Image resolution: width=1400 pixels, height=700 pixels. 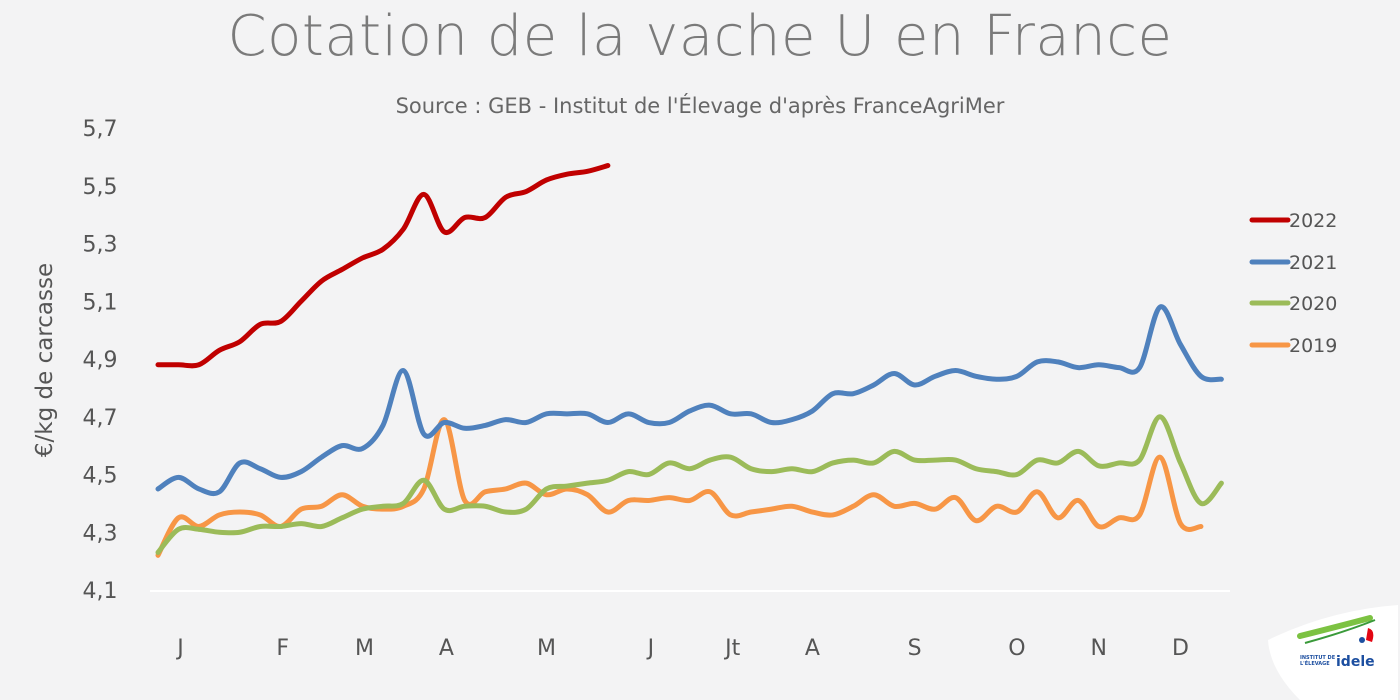 I want to click on y-tick-label: 5,7, so click(x=100, y=129).